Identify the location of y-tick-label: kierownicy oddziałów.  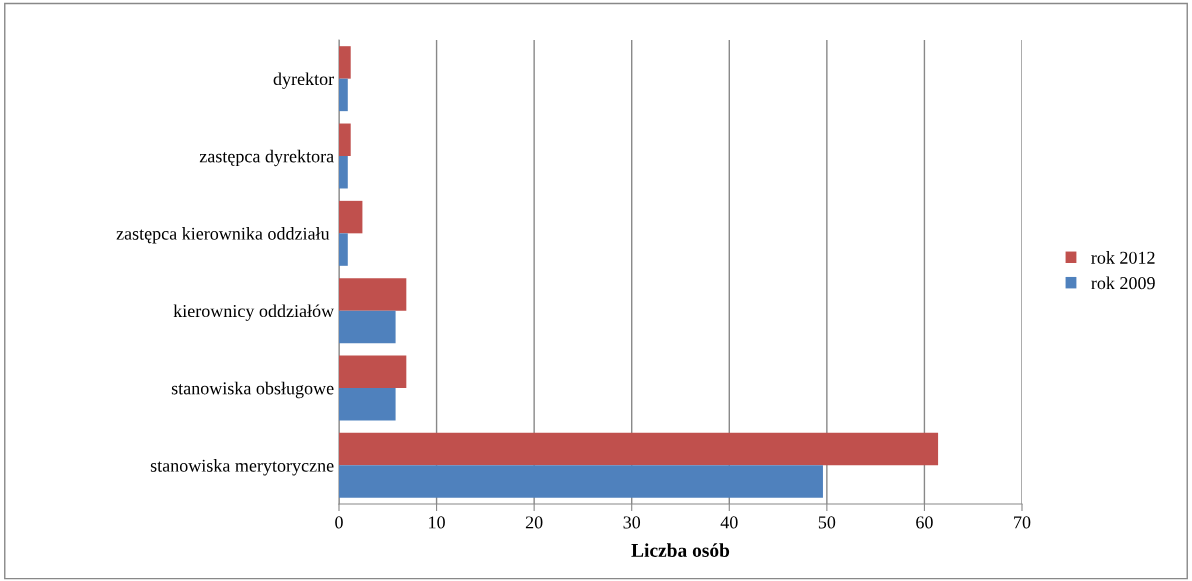
(254, 312).